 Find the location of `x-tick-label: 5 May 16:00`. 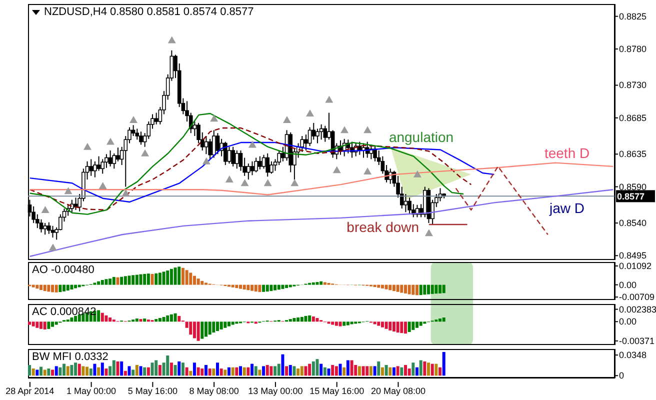

x-tick-label: 5 May 16:00 is located at coordinates (153, 391).